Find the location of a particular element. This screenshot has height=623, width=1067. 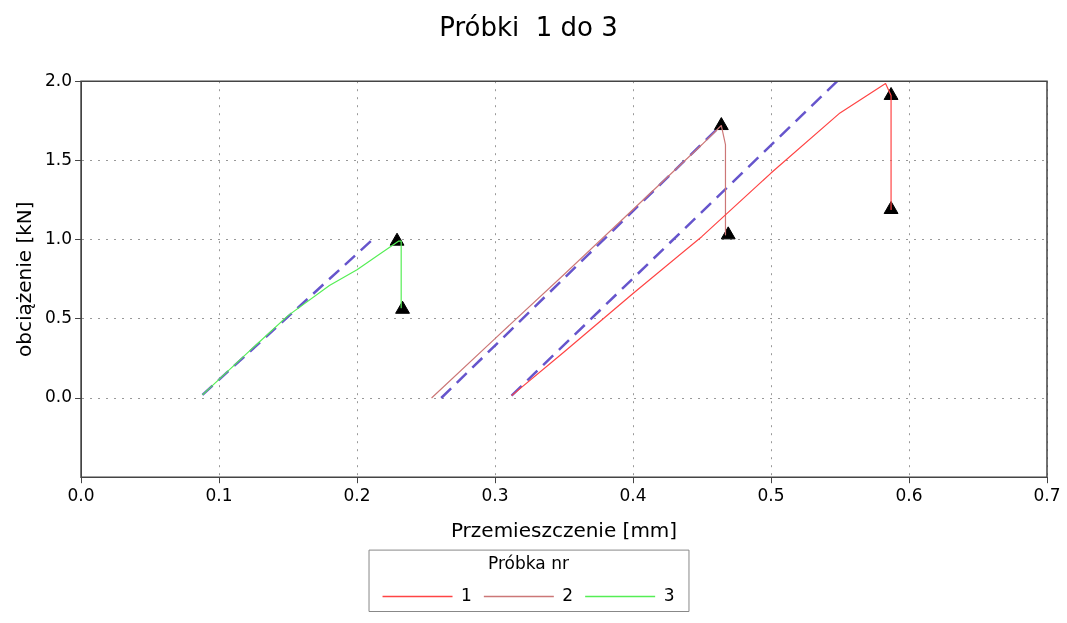

x-tick-label: 0.0 is located at coordinates (81, 494).